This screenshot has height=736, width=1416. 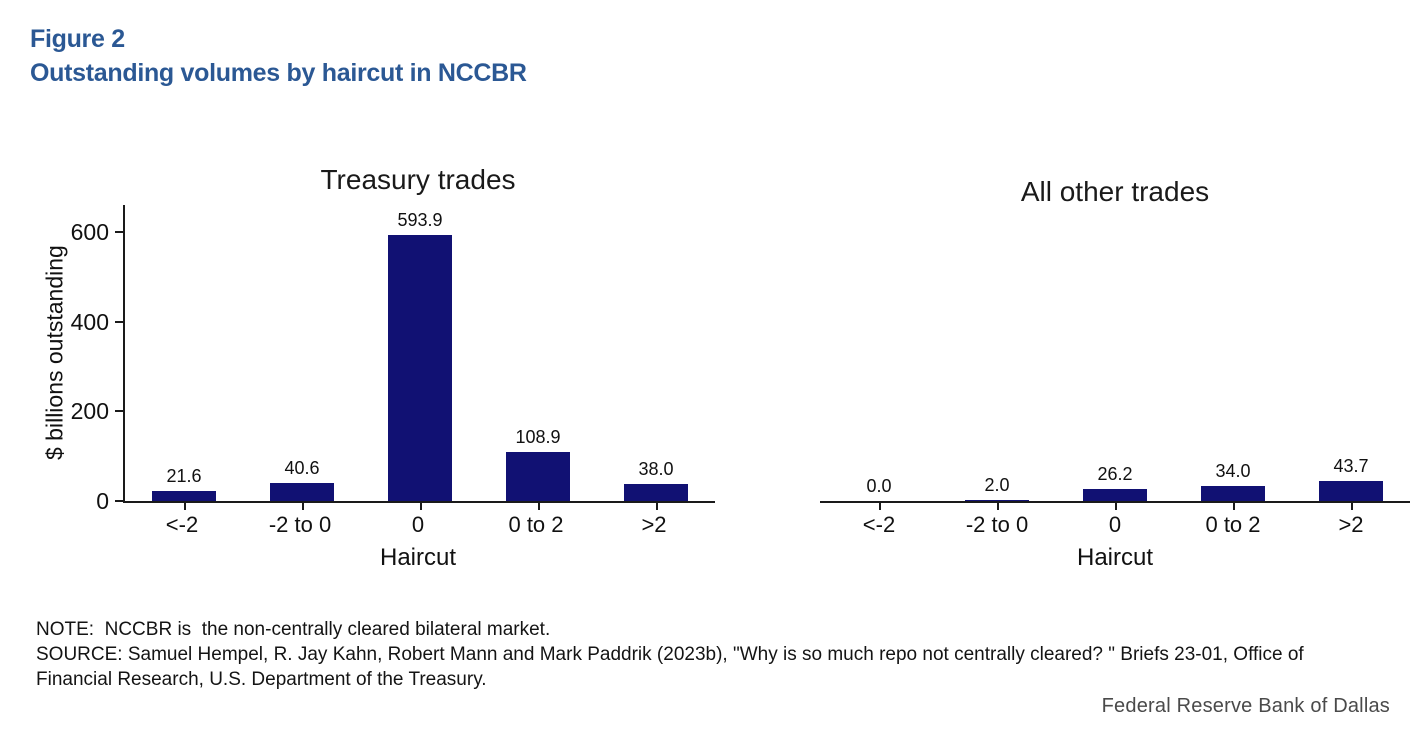 What do you see at coordinates (538, 437) in the screenshot?
I see `bar-value-label: 108.9` at bounding box center [538, 437].